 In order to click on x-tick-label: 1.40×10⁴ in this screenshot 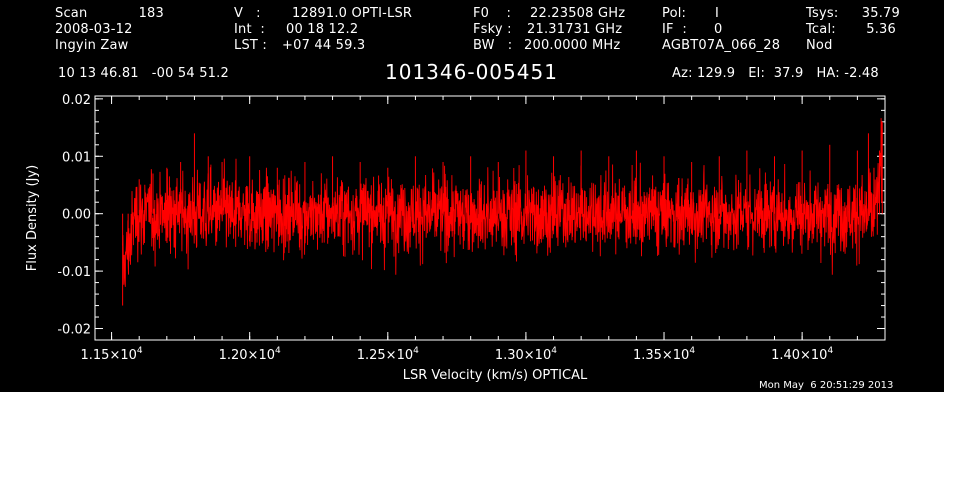, I will do `click(802, 354)`.